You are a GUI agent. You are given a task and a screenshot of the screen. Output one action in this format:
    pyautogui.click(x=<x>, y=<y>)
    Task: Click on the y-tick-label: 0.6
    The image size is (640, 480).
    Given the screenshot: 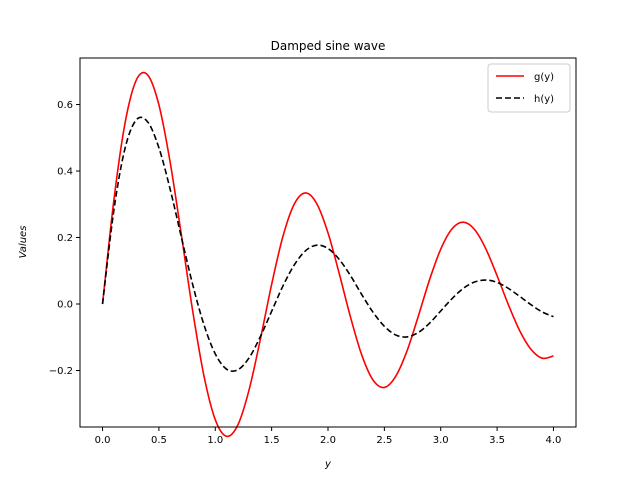 What is the action you would take?
    pyautogui.click(x=65, y=105)
    